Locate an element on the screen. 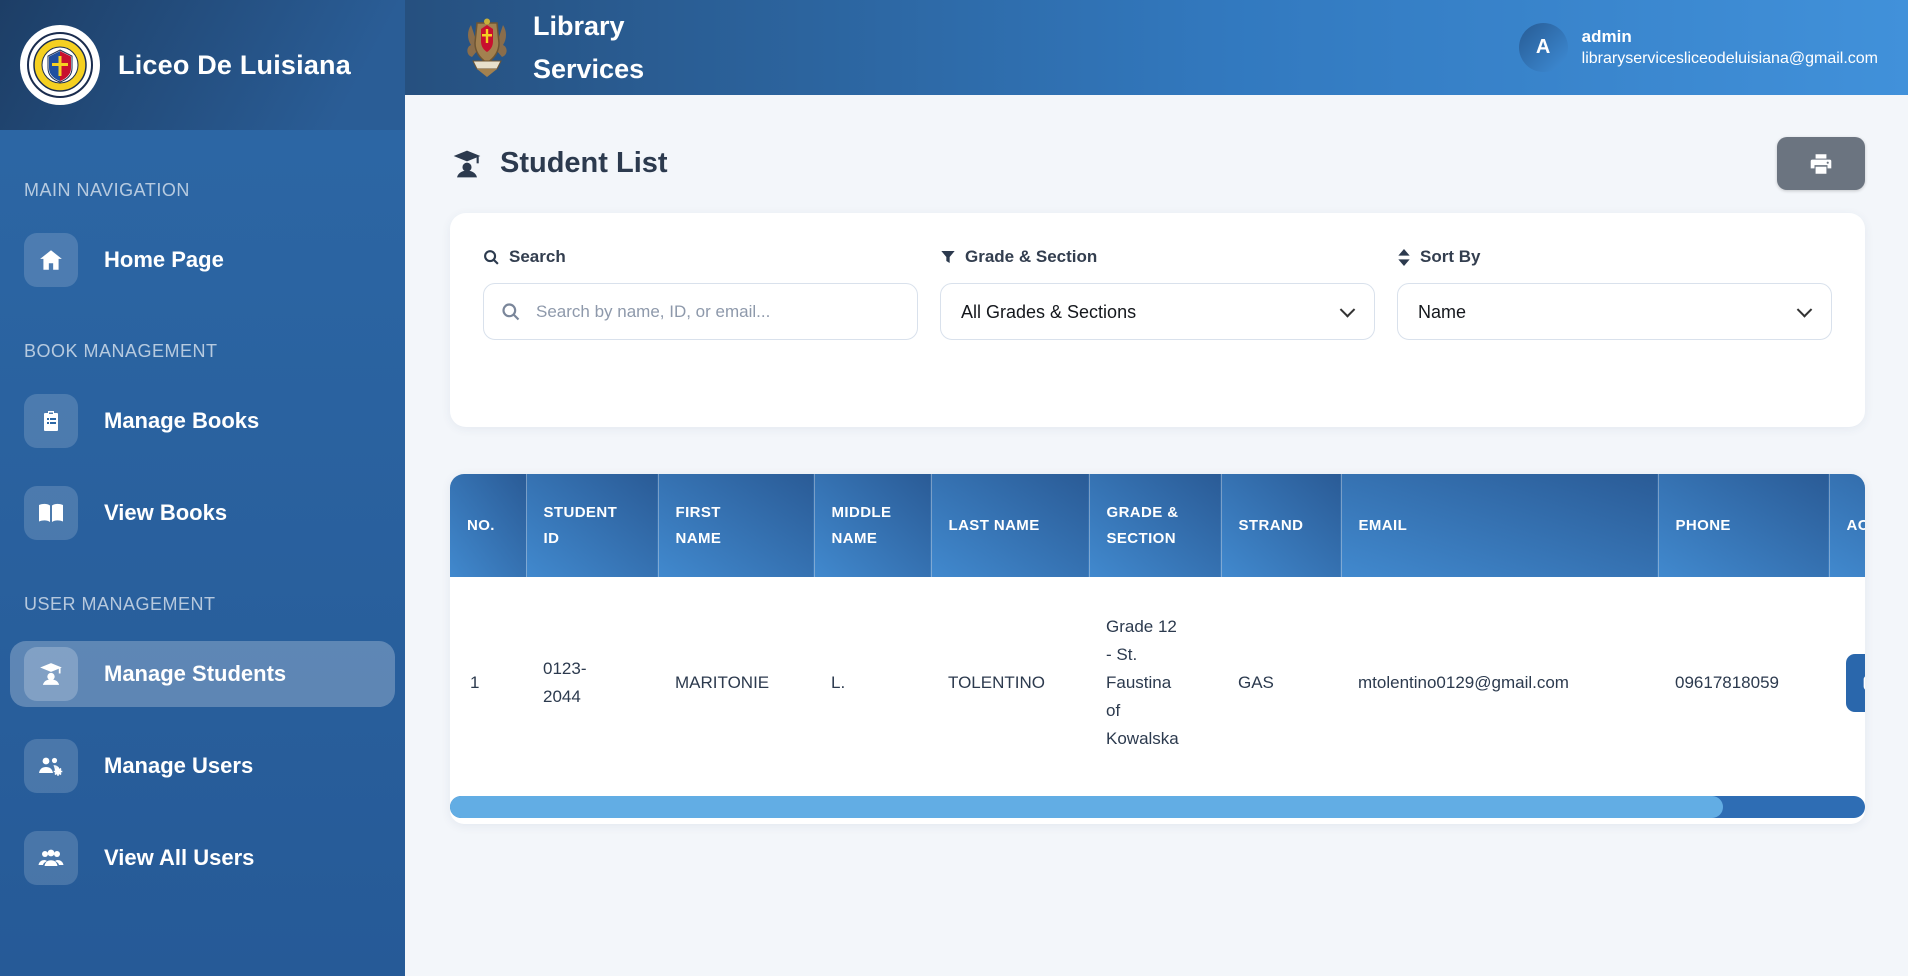 The image size is (1908, 976). school-seal-icon is located at coordinates (60, 65).